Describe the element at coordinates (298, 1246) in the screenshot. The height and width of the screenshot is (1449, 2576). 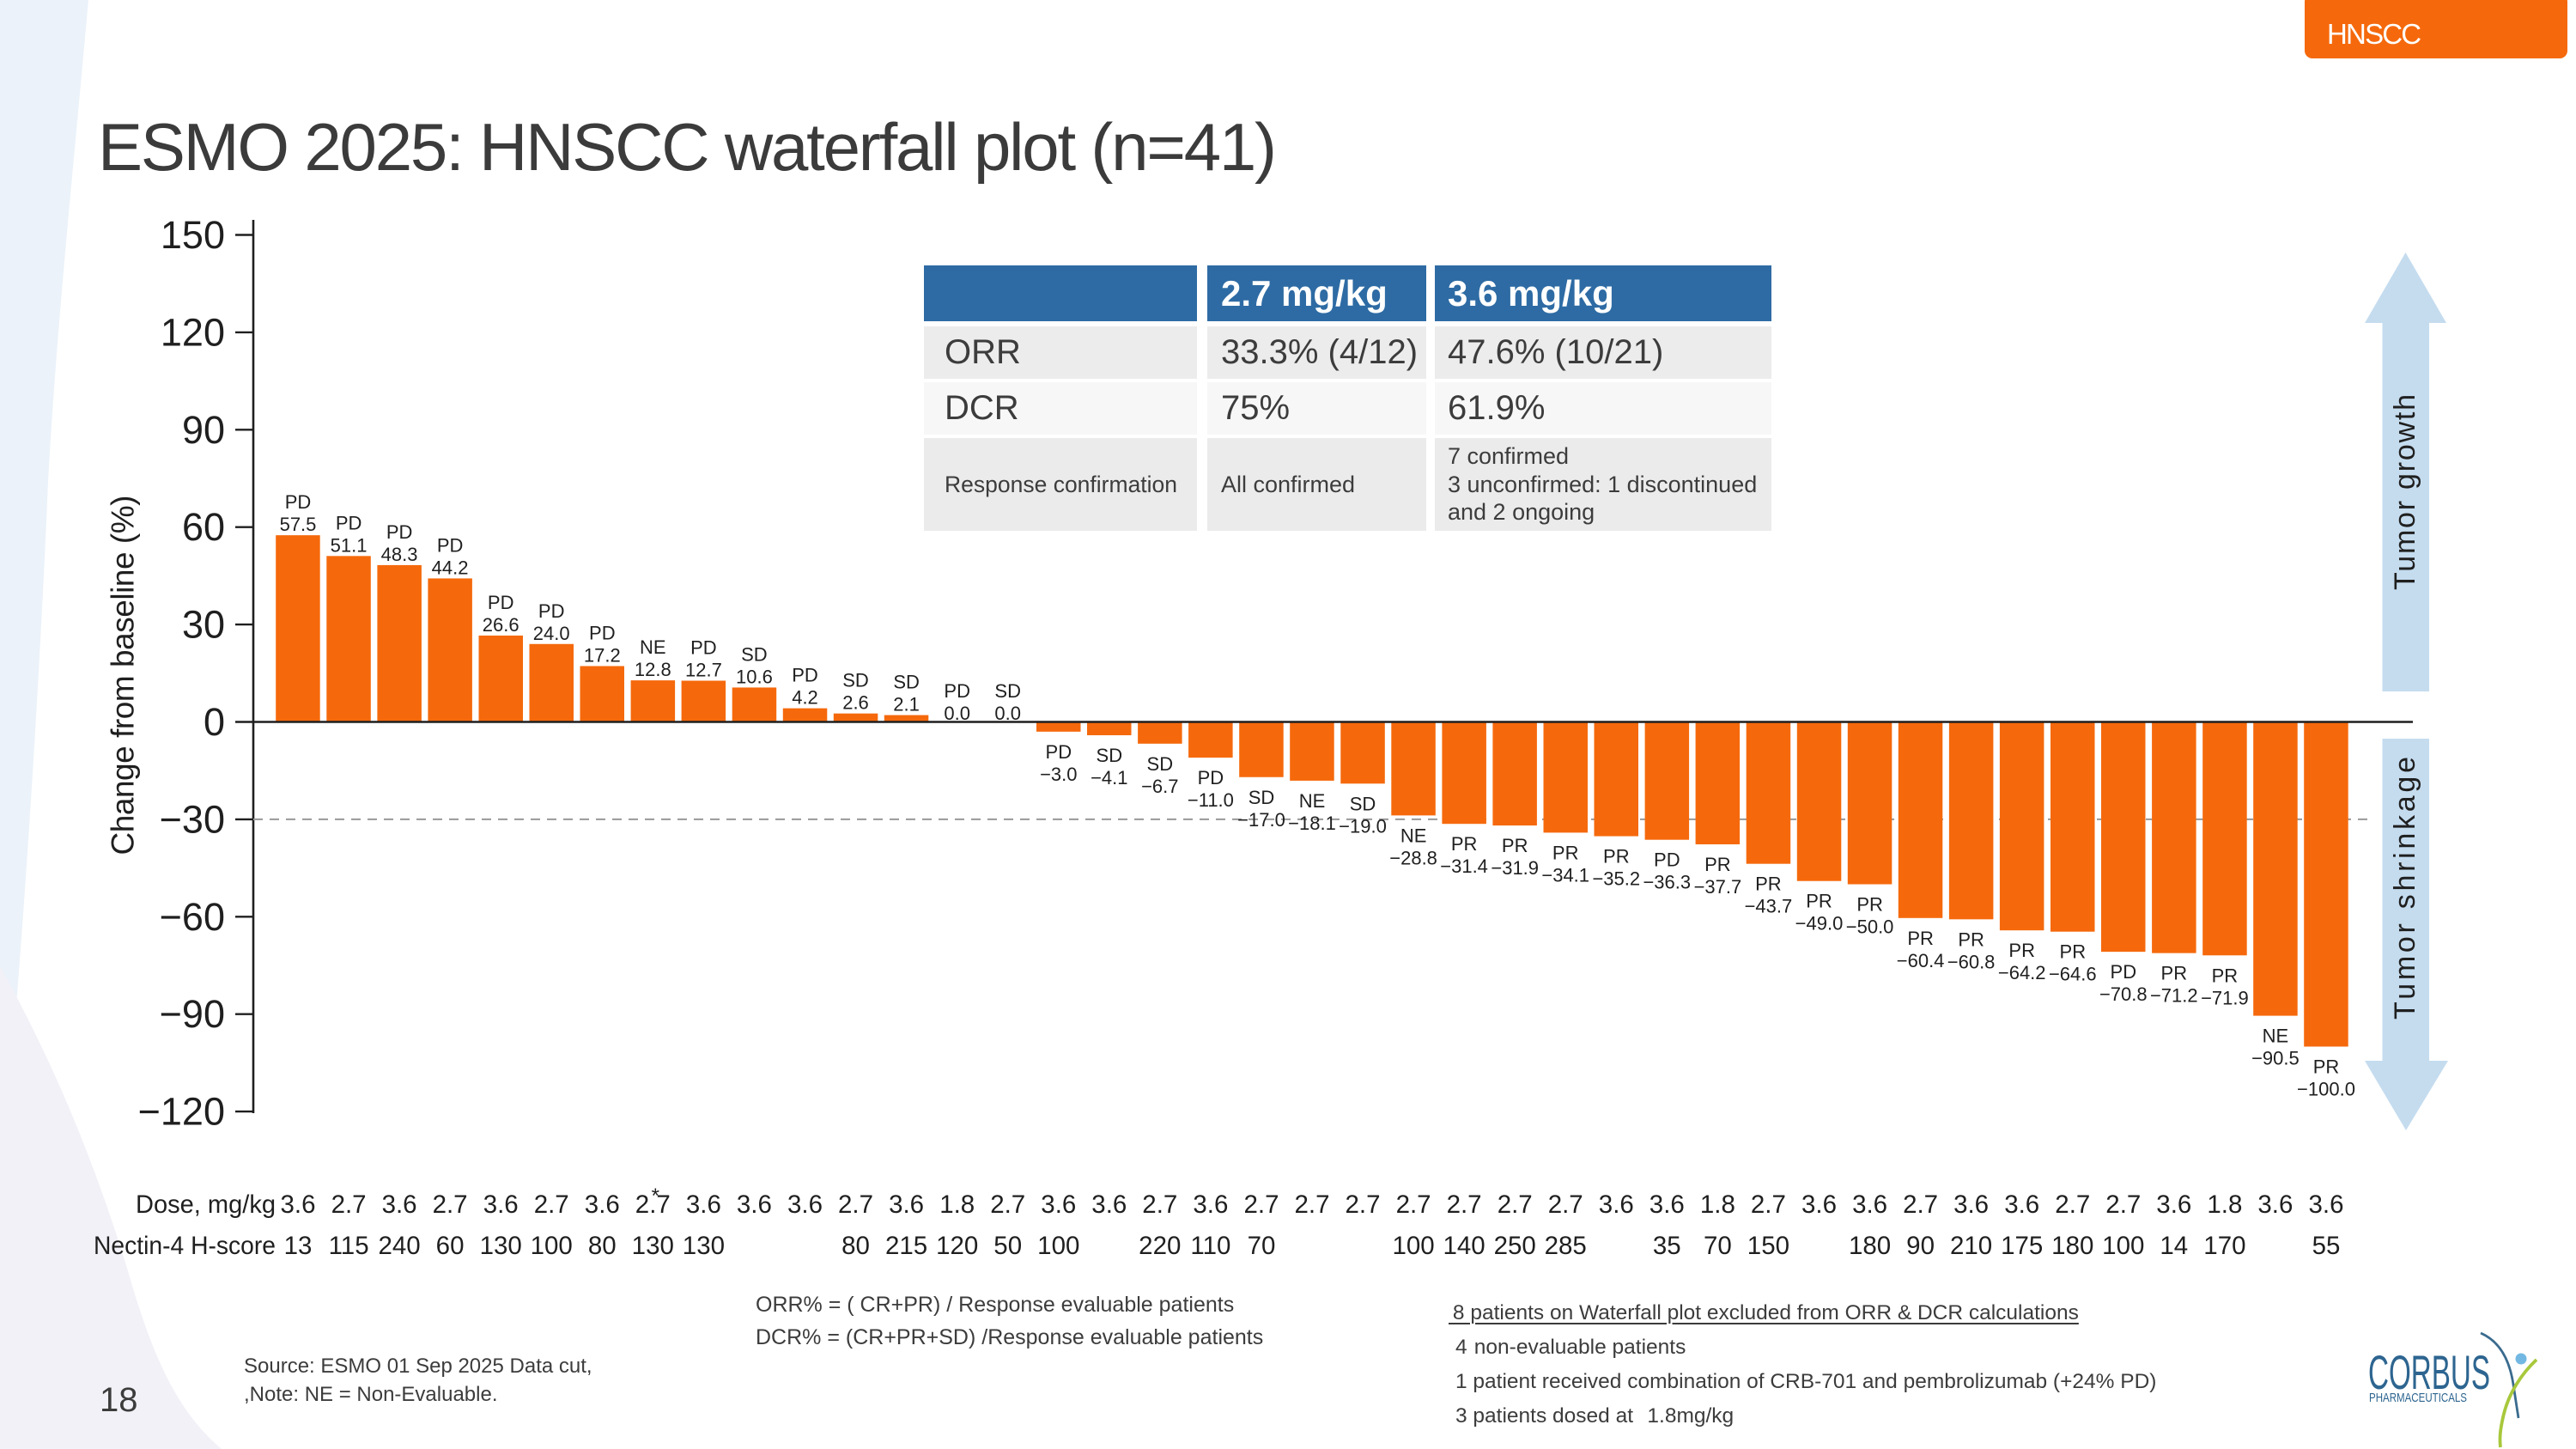
I see `svg-text: 13` at that location.